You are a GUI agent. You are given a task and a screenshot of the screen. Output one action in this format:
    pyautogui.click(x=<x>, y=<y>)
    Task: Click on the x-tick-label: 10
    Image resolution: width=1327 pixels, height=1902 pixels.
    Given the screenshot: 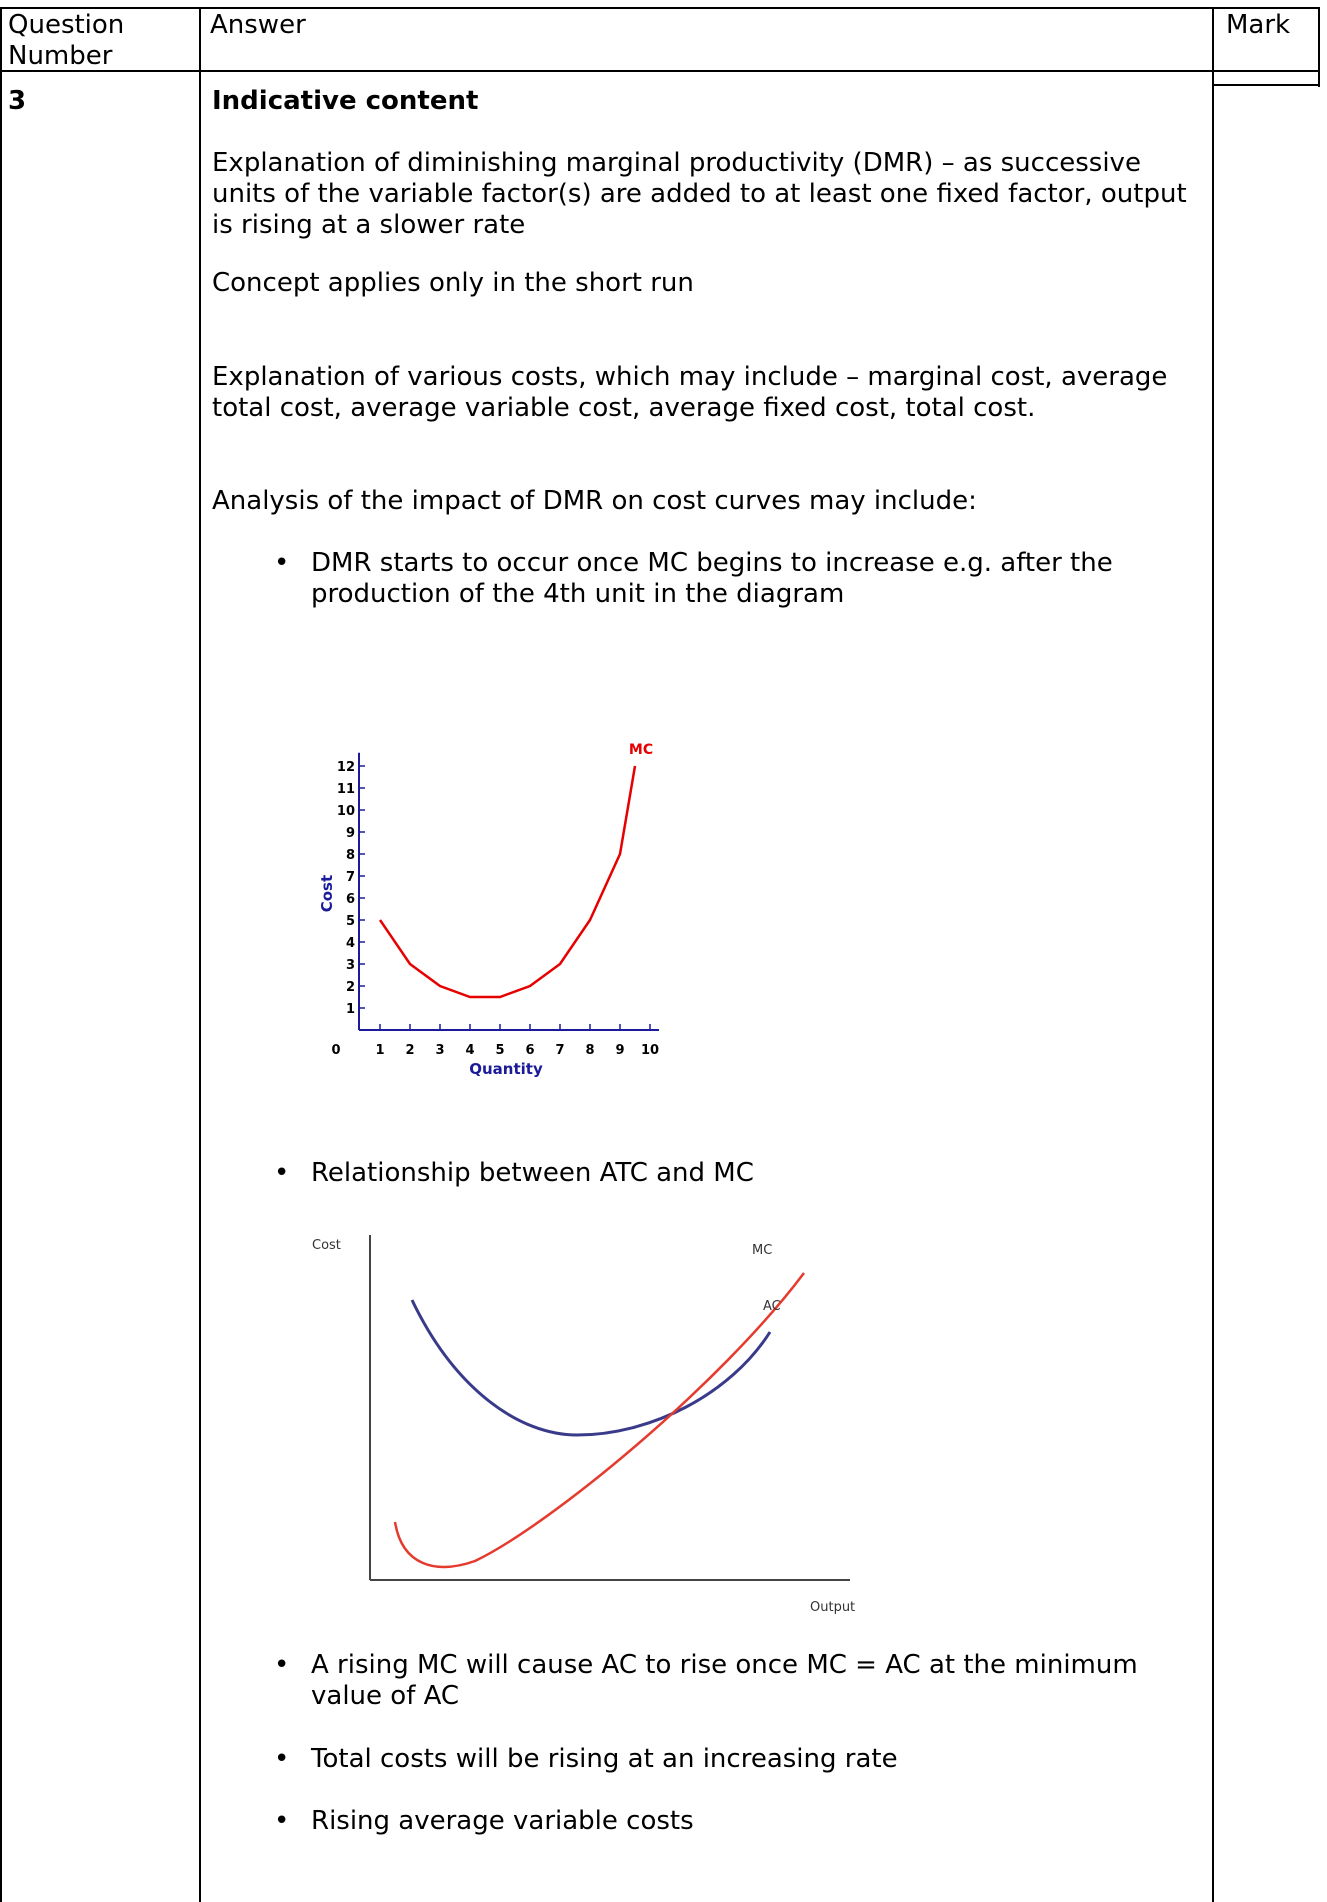 What is the action you would take?
    pyautogui.click(x=650, y=1050)
    